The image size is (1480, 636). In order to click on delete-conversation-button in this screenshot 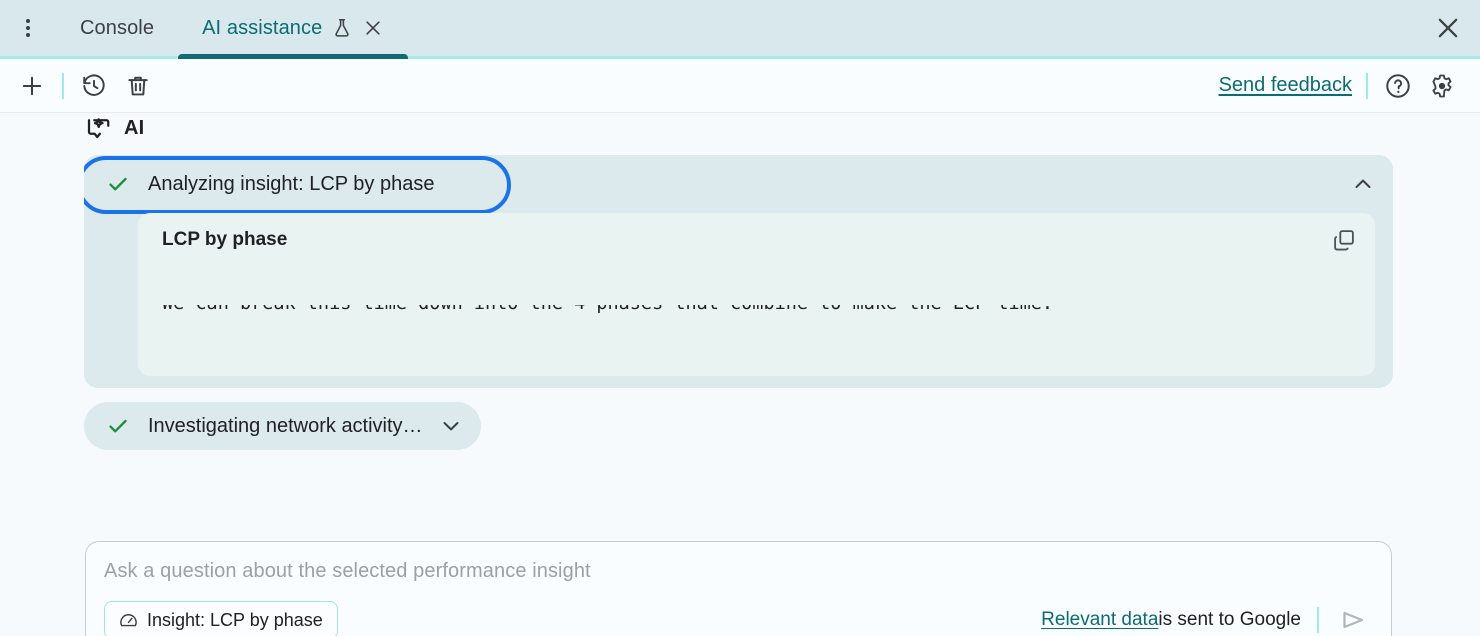, I will do `click(138, 86)`.